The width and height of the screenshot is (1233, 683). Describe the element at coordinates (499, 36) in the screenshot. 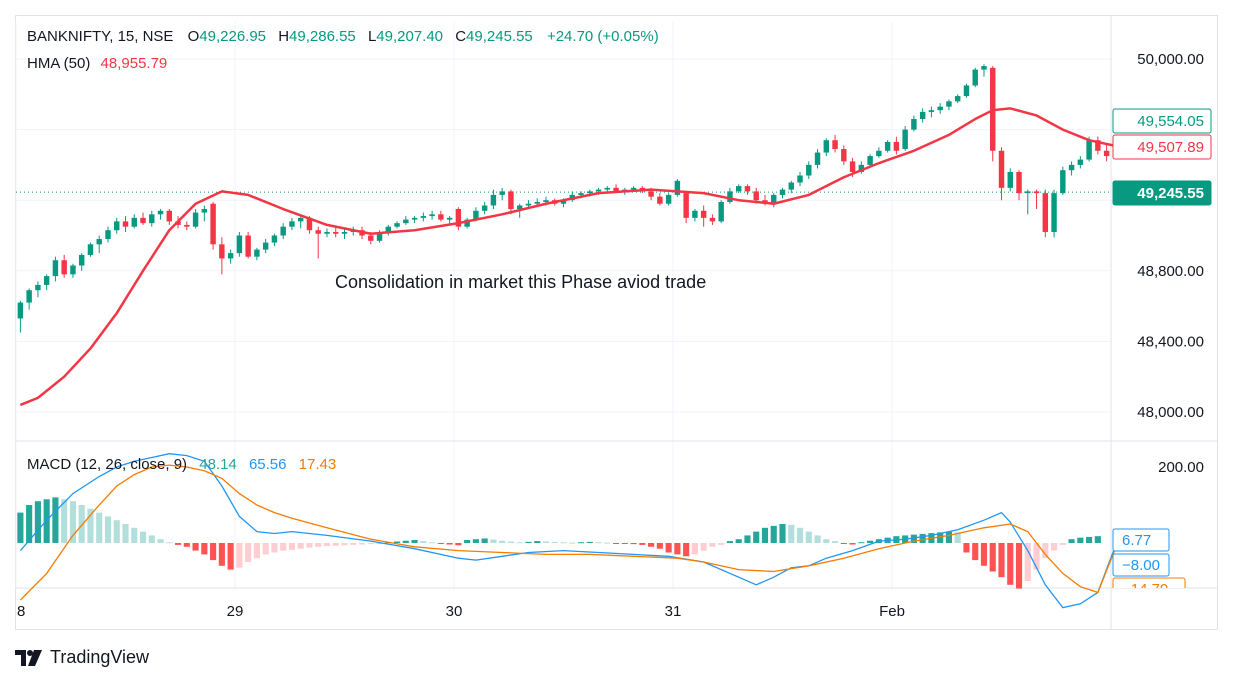

I see `close-value: 49,245.55` at that location.